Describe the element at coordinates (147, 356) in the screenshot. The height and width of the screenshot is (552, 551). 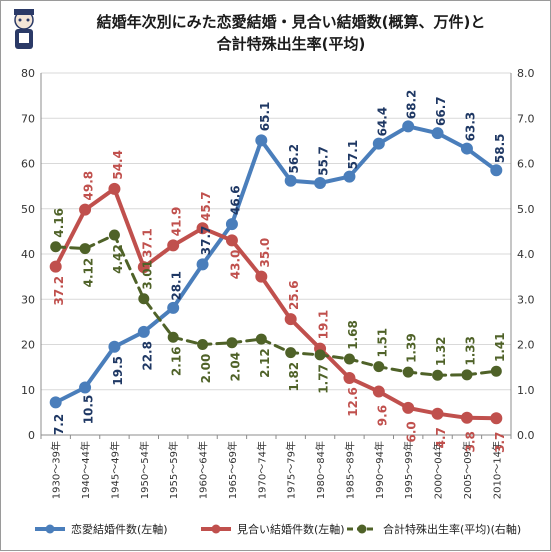
I see `data-label: 22.8` at that location.